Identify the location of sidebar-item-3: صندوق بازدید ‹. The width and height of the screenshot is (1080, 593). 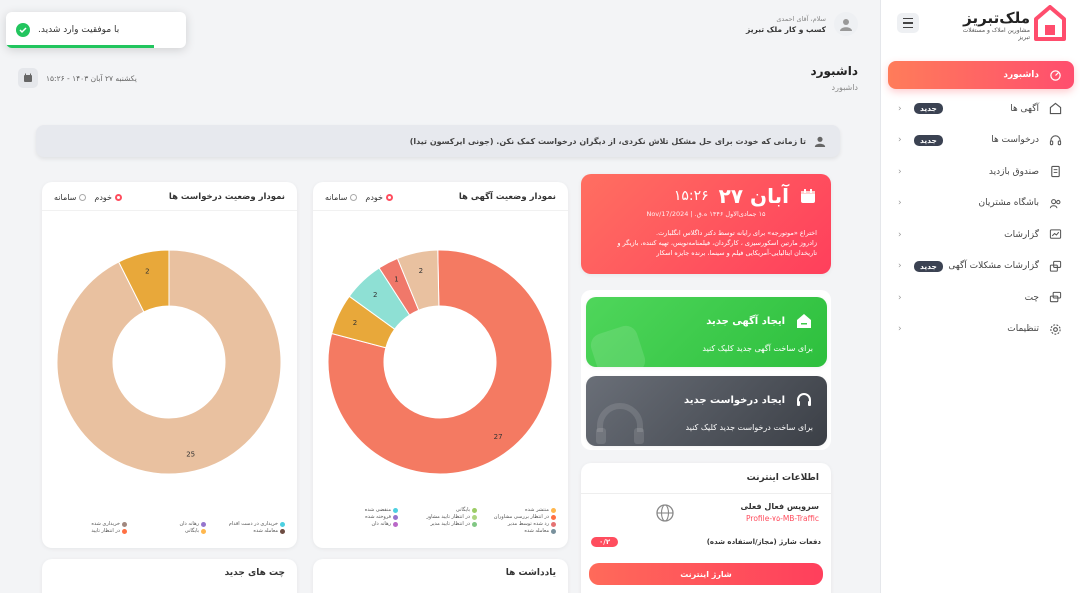
(981, 172).